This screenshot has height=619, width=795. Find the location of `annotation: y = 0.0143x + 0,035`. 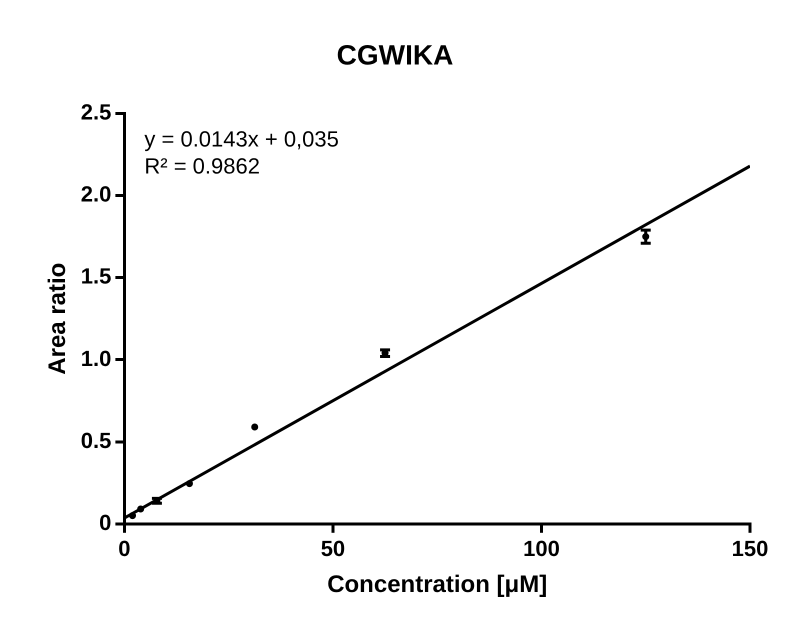

annotation: y = 0.0143x + 0,035 is located at coordinates (241, 139).